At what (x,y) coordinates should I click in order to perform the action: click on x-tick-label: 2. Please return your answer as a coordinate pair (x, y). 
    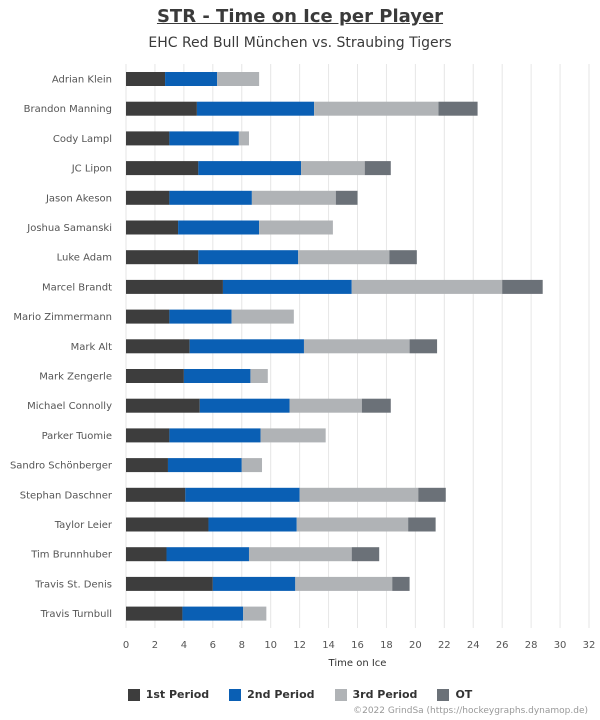
    Looking at the image, I should click on (155, 645).